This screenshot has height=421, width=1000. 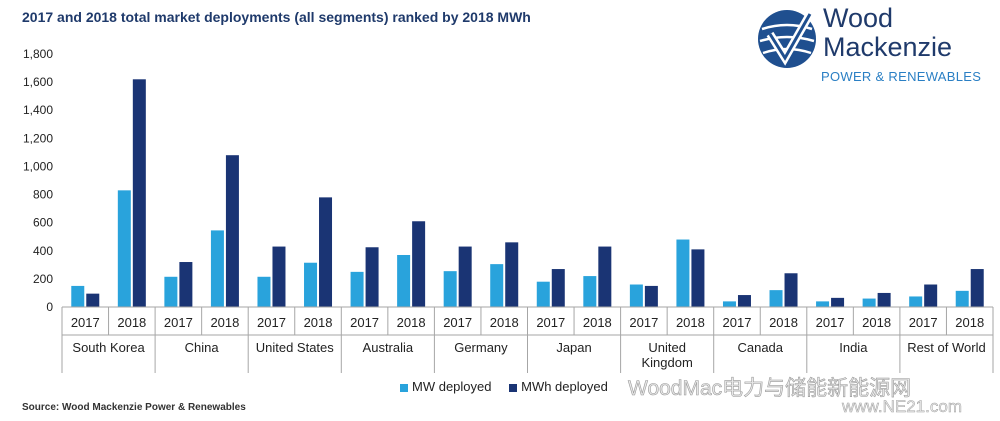 What do you see at coordinates (108, 347) in the screenshot?
I see `group-label: South Korea` at bounding box center [108, 347].